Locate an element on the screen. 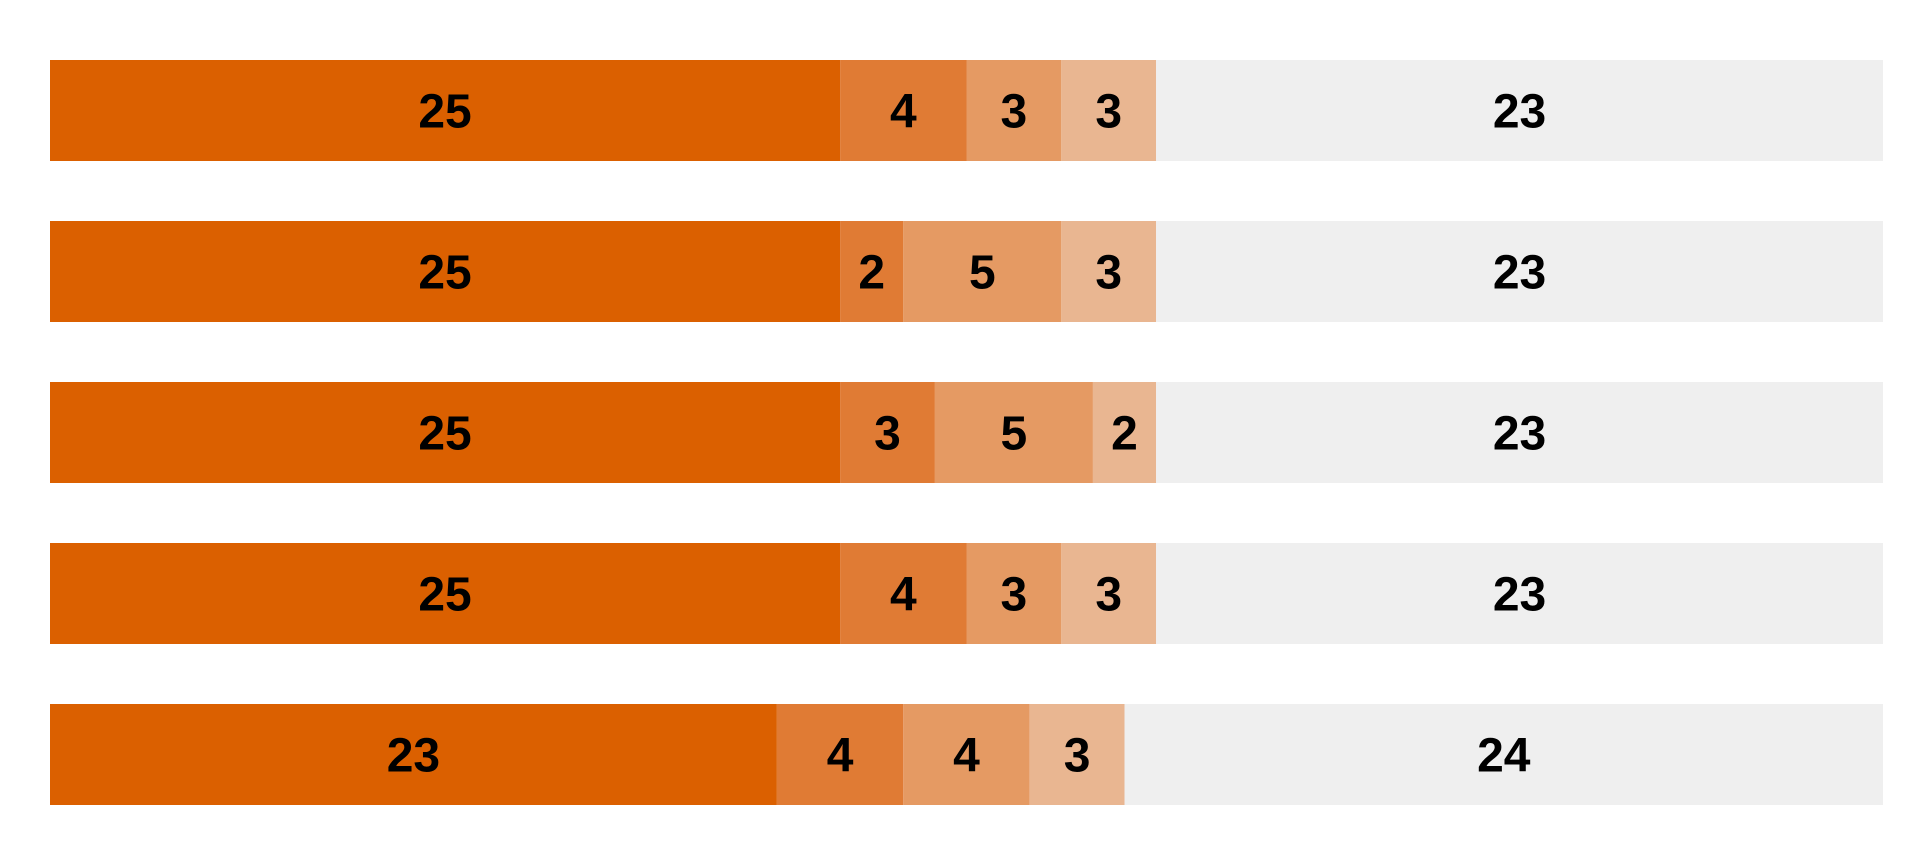 The height and width of the screenshot is (860, 1920). data-label-r4-s2: 4 is located at coordinates (903, 595).